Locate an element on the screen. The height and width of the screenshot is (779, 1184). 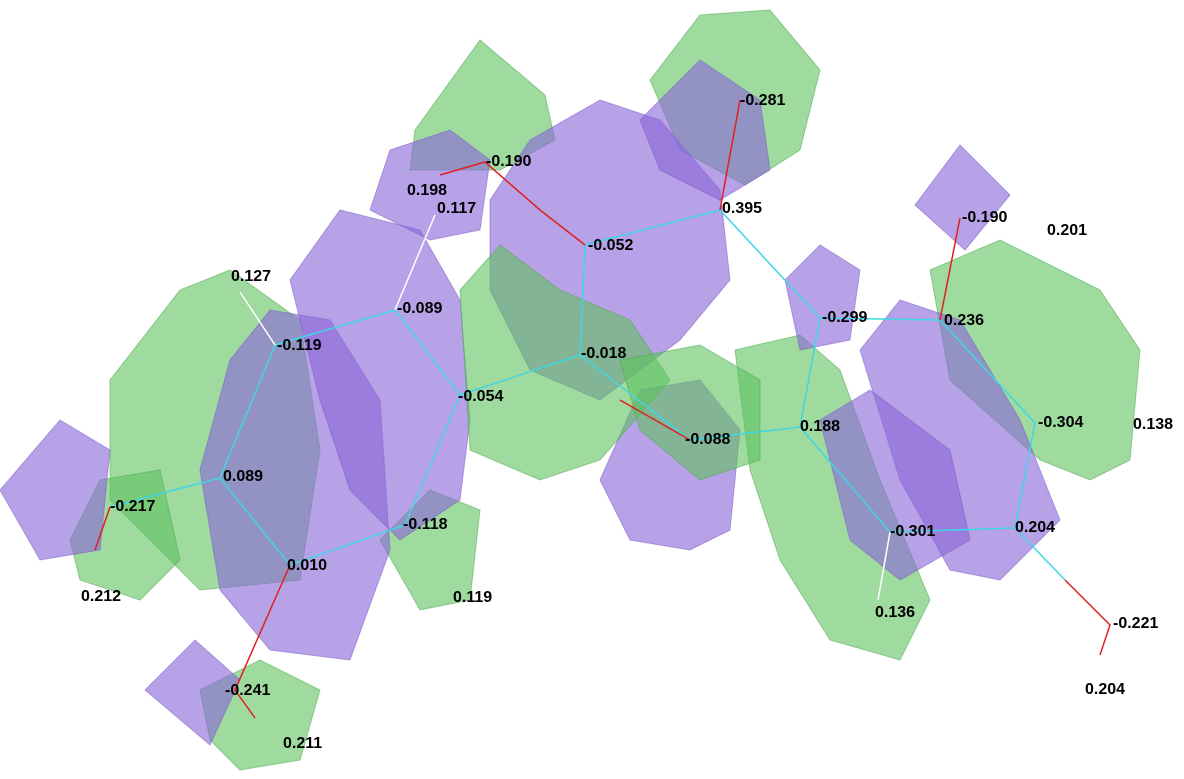
charge-label: -0.119 is located at coordinates (299, 345).